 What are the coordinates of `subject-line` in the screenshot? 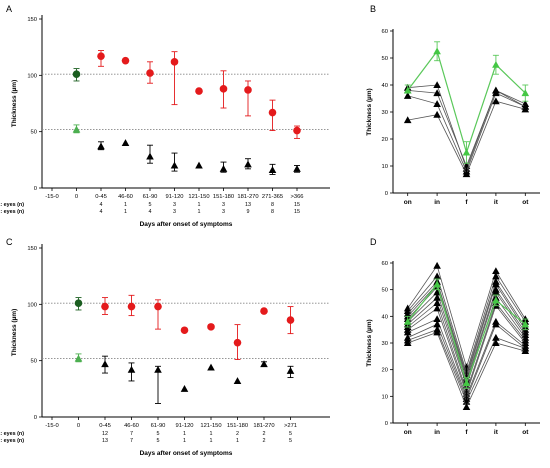 It's located at (466, 316).